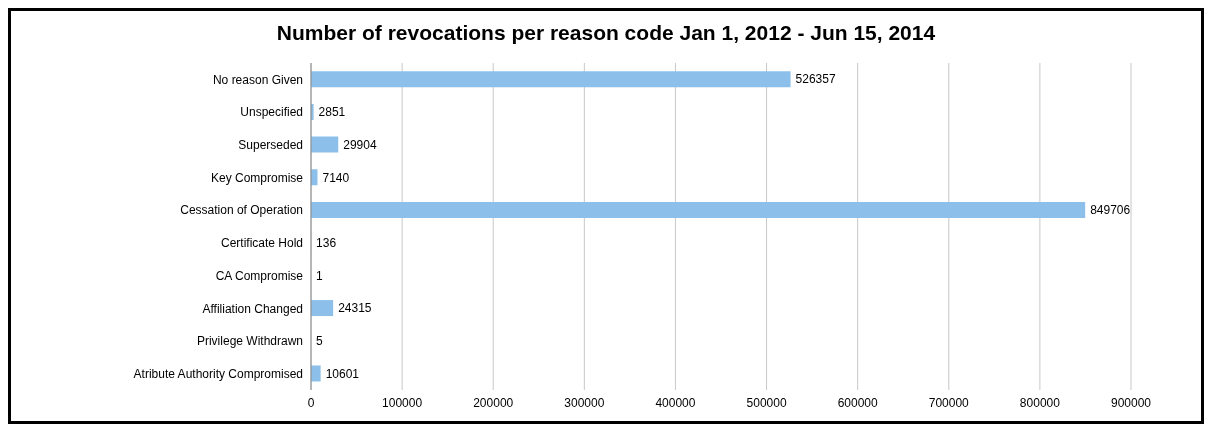  I want to click on x-tick-label: 0, so click(311, 402).